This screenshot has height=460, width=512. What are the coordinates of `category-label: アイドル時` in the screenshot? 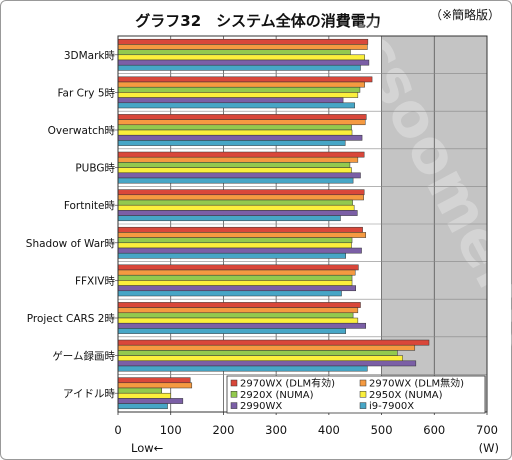 It's located at (89, 394).